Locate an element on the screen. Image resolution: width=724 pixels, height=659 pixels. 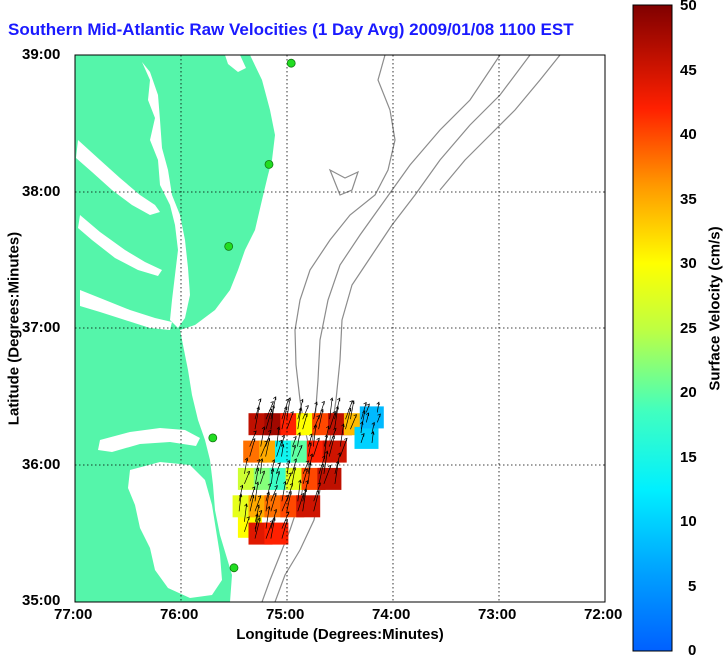
albemarle-sound is located at coordinates (149, 440).